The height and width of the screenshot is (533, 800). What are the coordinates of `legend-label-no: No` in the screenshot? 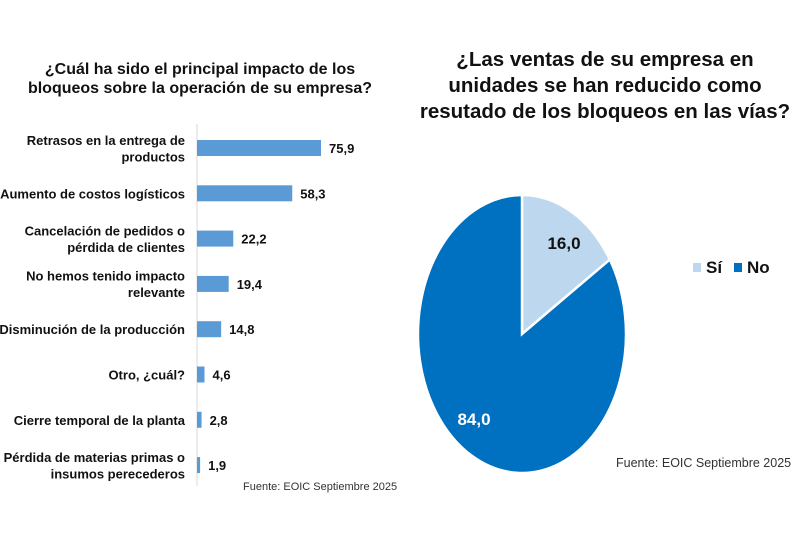 It's located at (758, 267).